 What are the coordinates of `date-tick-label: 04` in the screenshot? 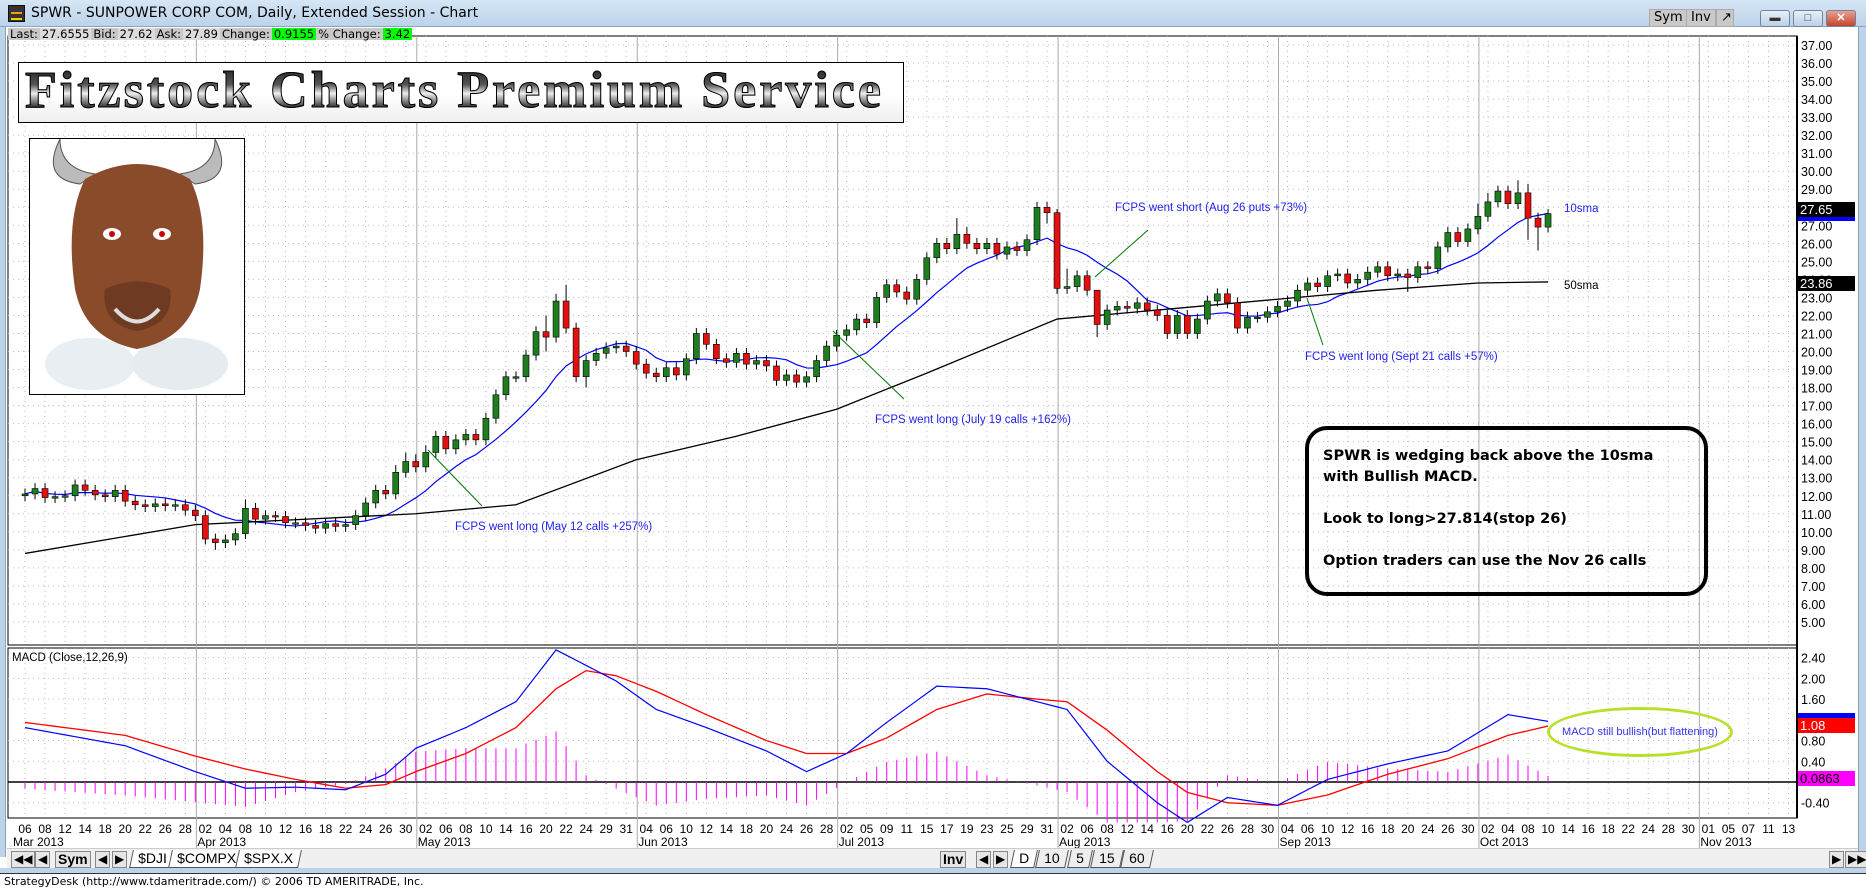 It's located at (647, 829).